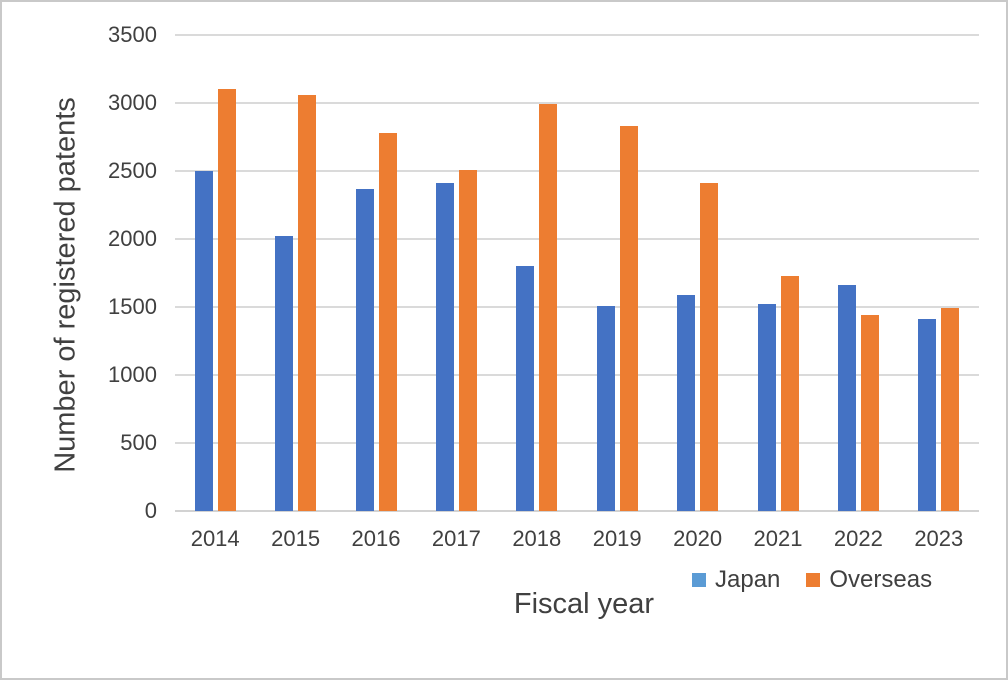  What do you see at coordinates (138, 442) in the screenshot?
I see `y-tick-label-500: 500` at bounding box center [138, 442].